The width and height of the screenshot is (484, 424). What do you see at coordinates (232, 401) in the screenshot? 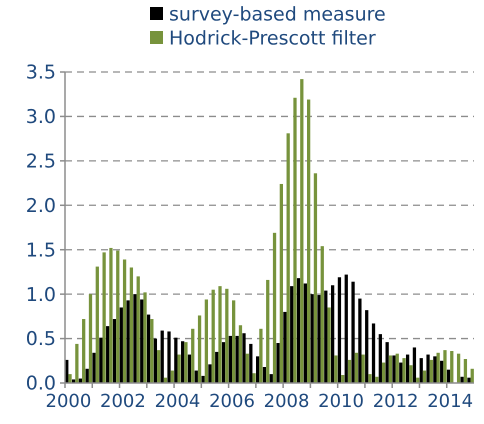
I see `x-tick-label: 2006` at bounding box center [232, 401].